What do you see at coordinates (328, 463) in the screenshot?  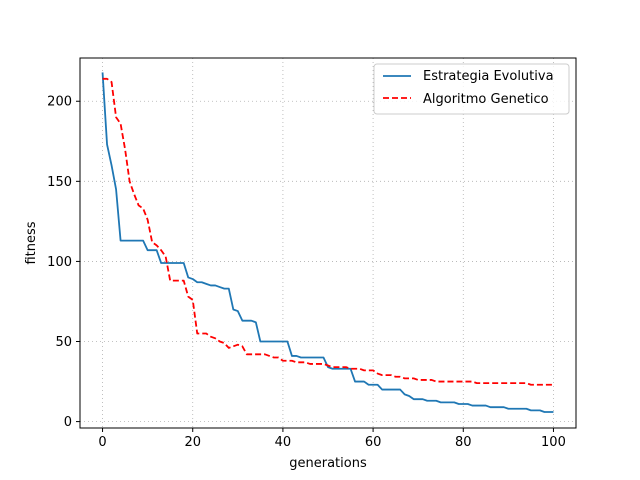 I see `x-axis-label: generations` at bounding box center [328, 463].